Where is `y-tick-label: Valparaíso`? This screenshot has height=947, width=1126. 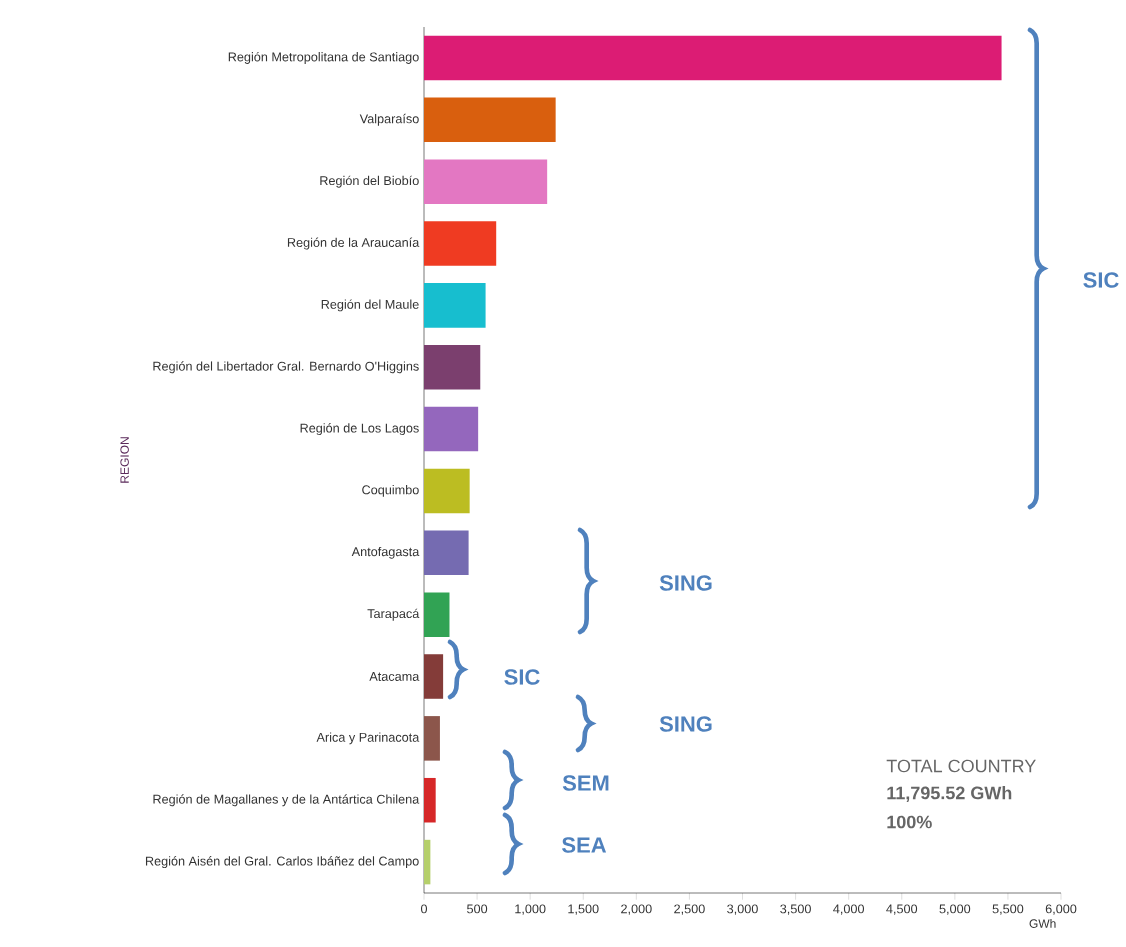 y-tick-label: Valparaíso is located at coordinates (389, 119).